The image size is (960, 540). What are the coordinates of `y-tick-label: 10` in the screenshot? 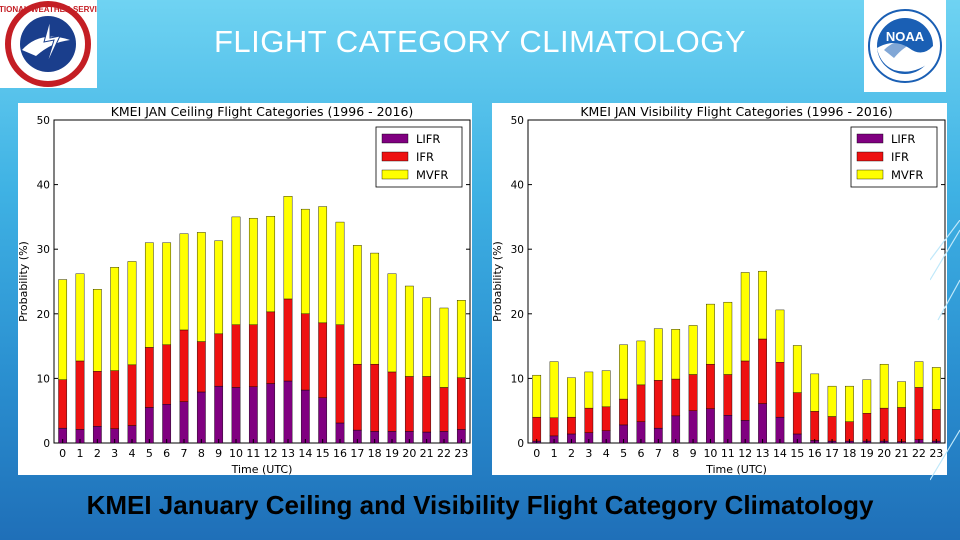 It's located at (517, 379).